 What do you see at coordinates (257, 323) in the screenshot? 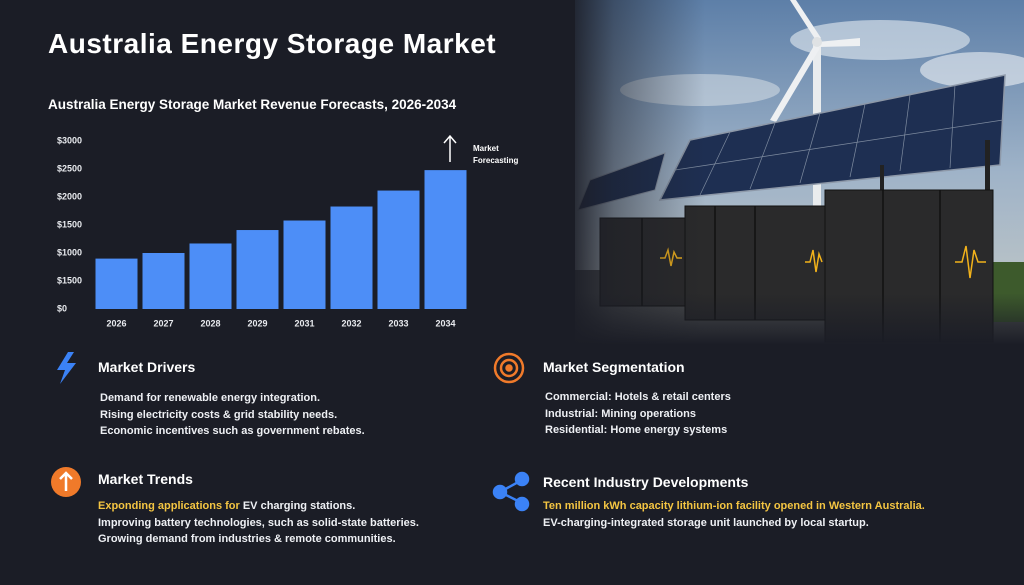
I see `x-tick-label: 2029` at bounding box center [257, 323].